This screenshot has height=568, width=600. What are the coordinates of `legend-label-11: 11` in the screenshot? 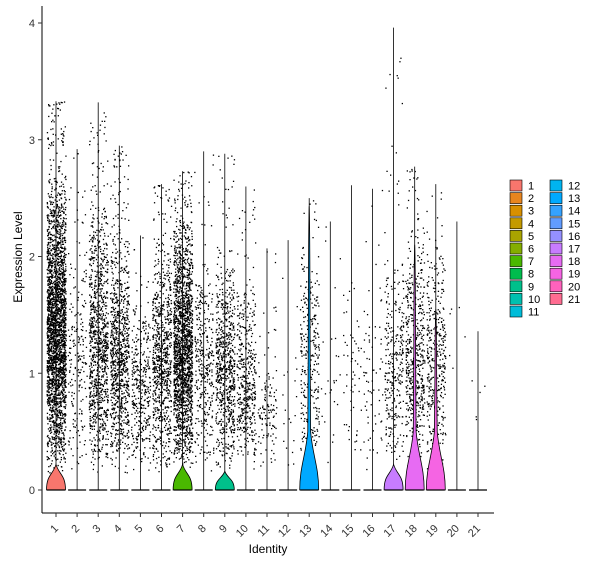 It's located at (533, 313).